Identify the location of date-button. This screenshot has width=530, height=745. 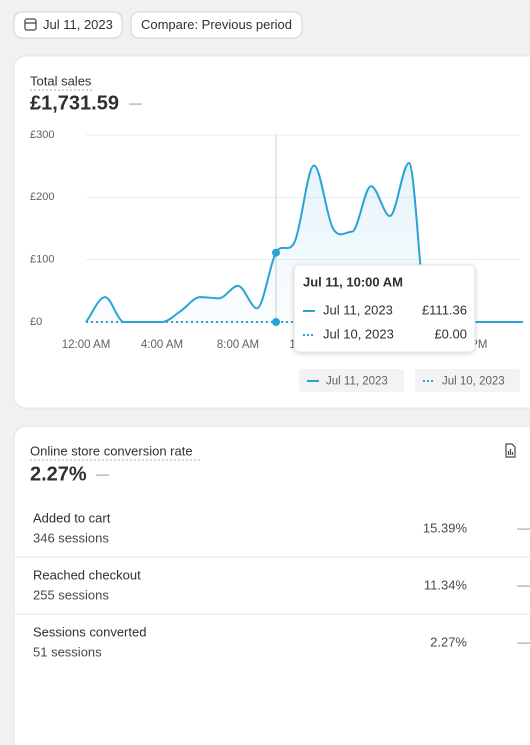
(68, 25).